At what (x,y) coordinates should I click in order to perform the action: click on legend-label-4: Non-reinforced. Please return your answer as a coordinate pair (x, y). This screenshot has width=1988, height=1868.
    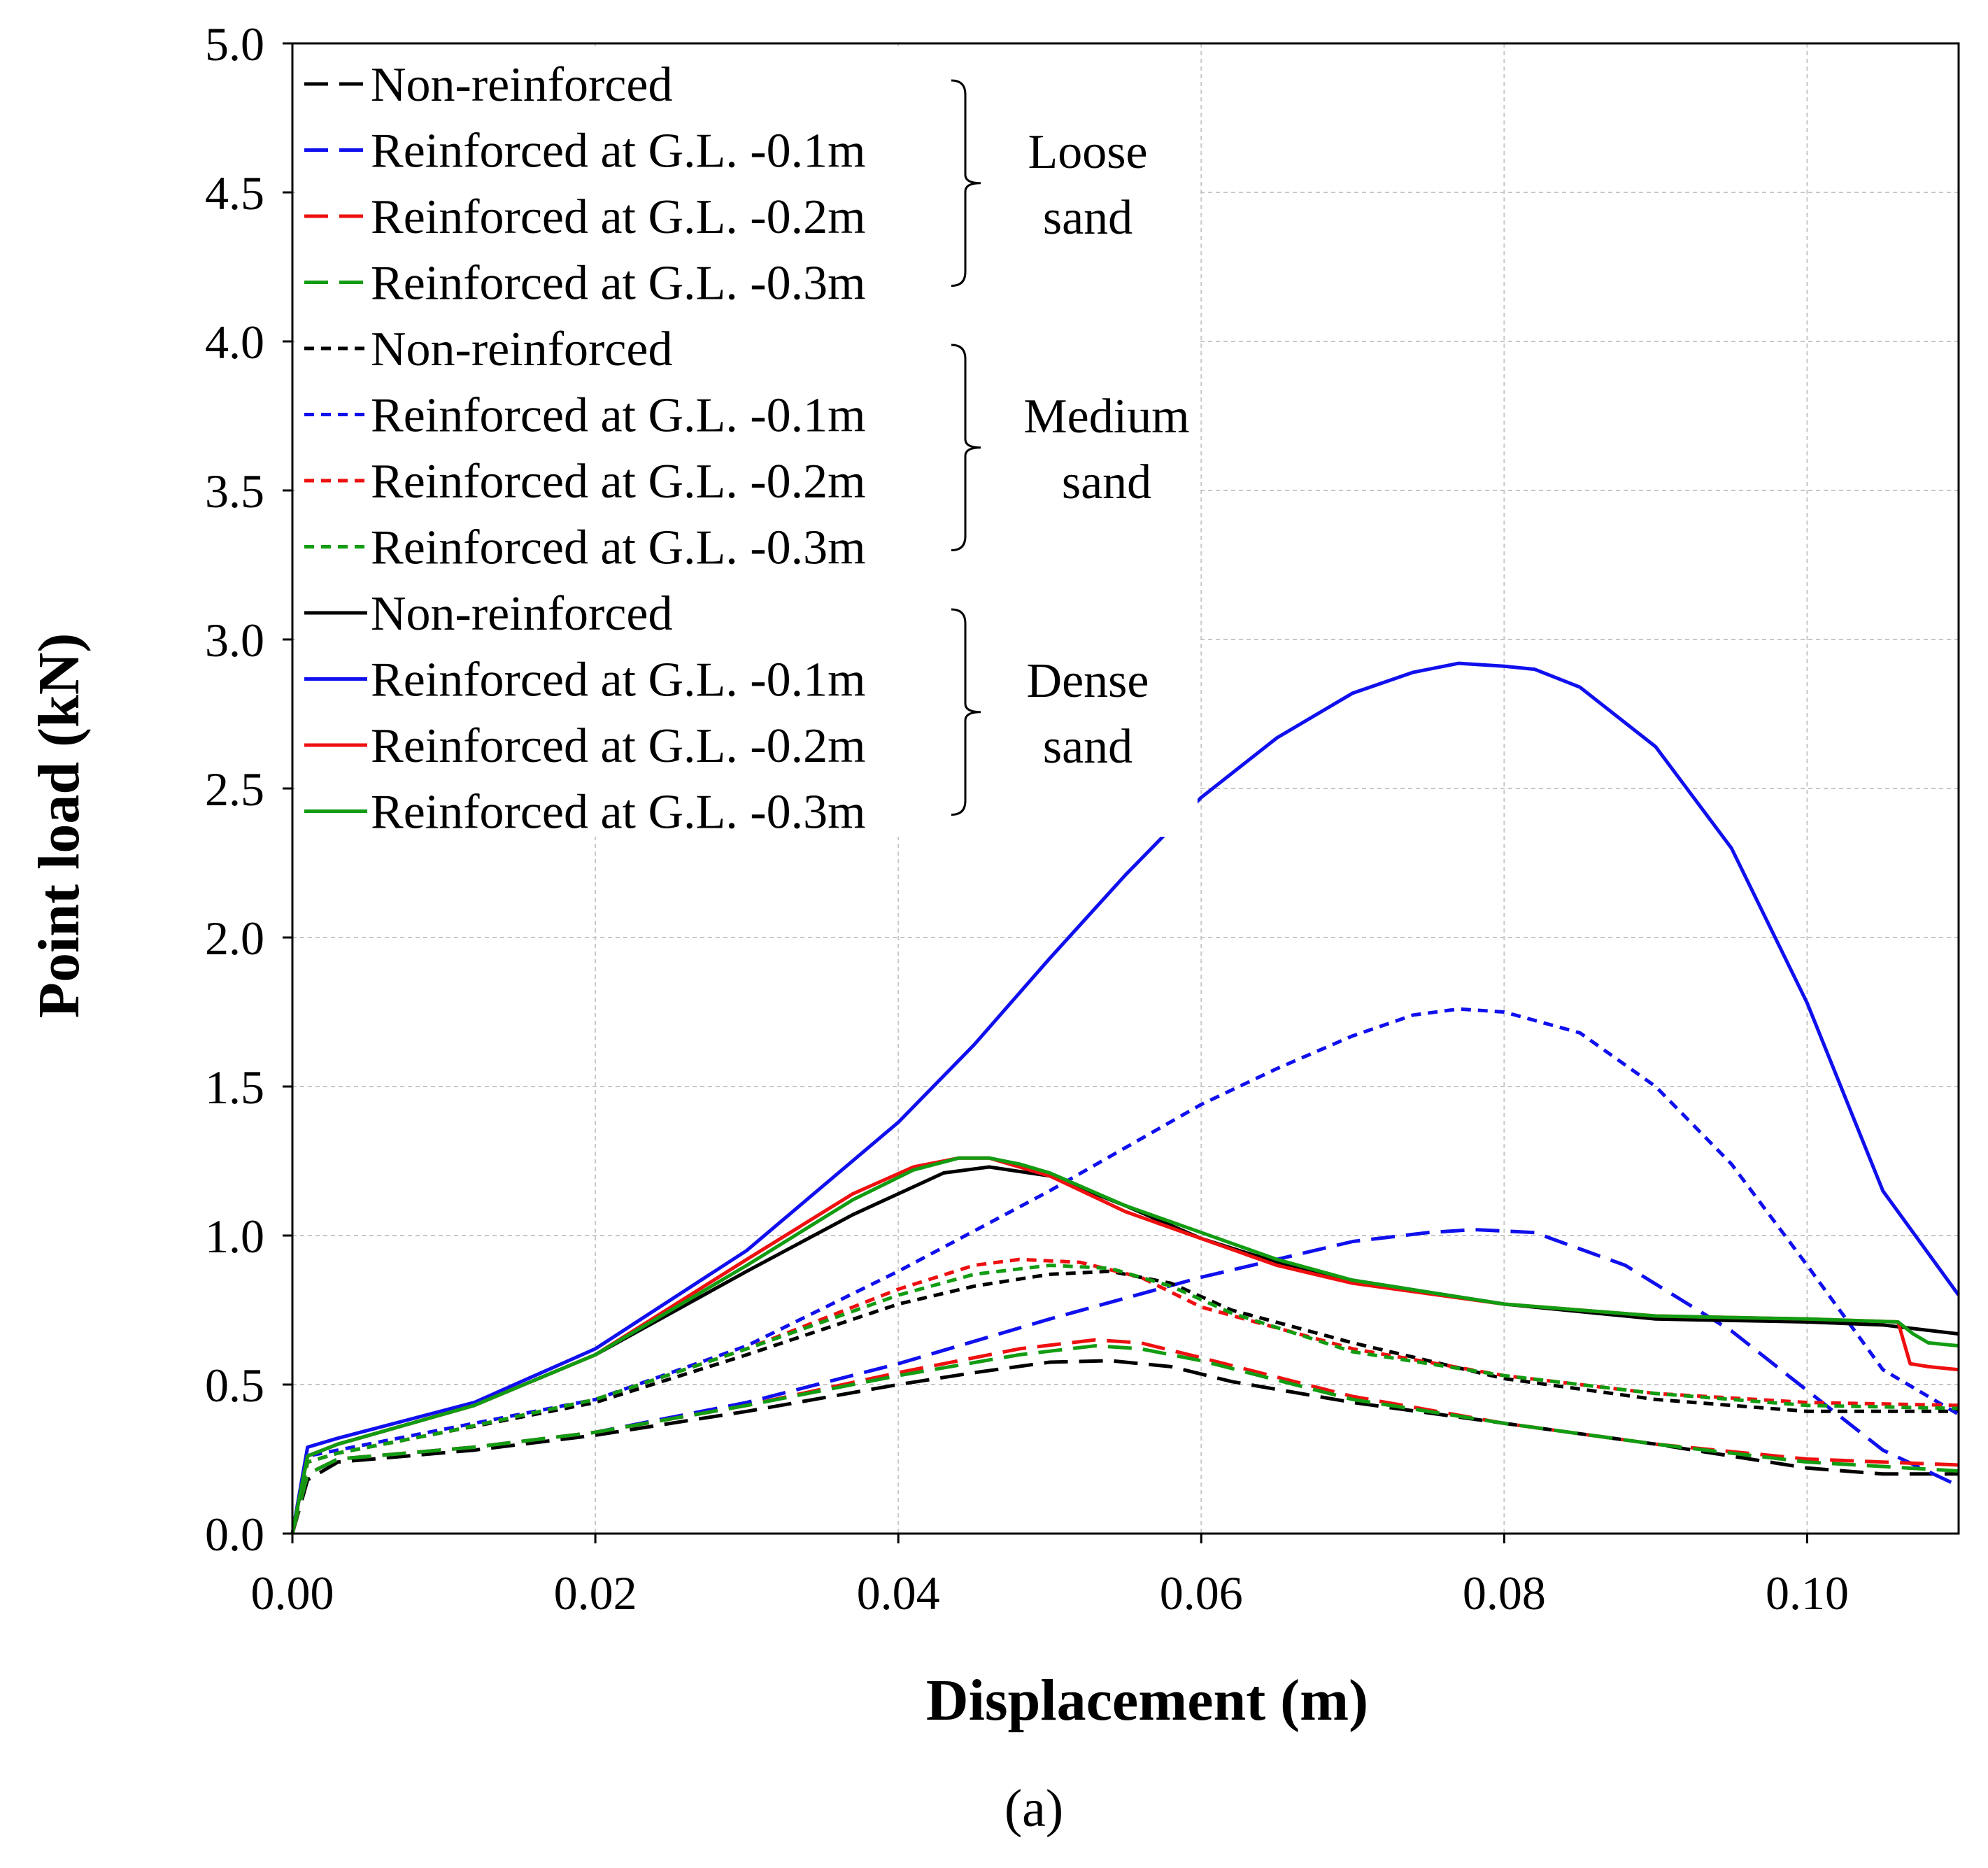
    Looking at the image, I should click on (522, 349).